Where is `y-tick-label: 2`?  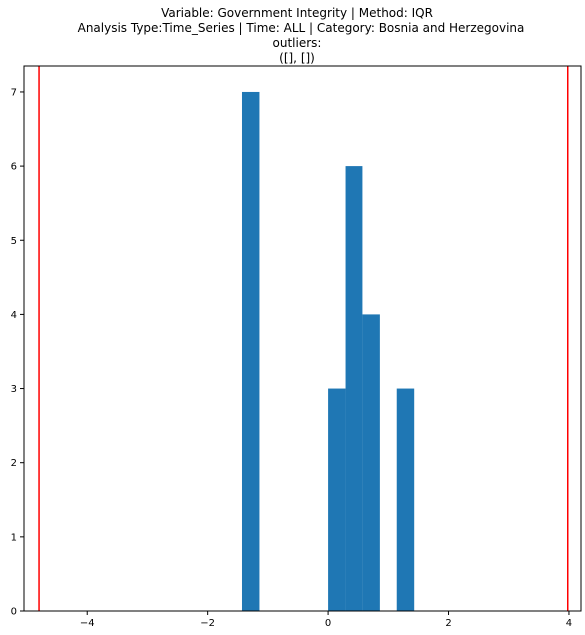 y-tick-label: 2 is located at coordinates (14, 463).